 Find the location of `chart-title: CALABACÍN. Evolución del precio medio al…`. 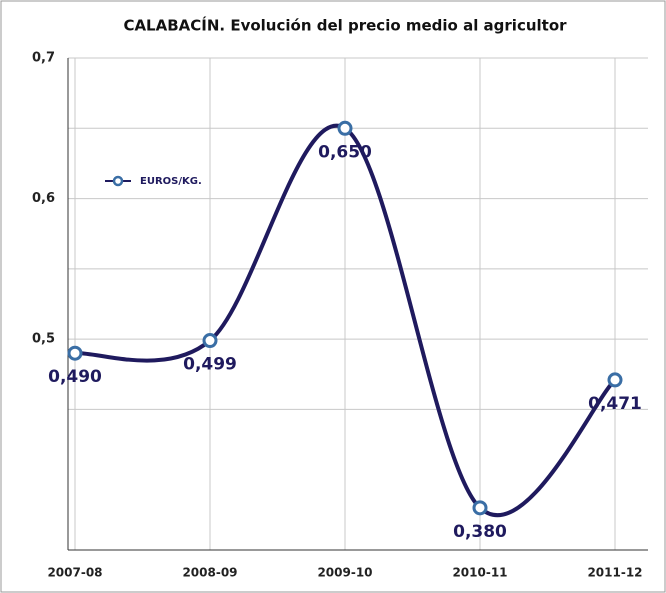

chart-title: CALABACÍN. Evolución del precio medio al… is located at coordinates (345, 25).